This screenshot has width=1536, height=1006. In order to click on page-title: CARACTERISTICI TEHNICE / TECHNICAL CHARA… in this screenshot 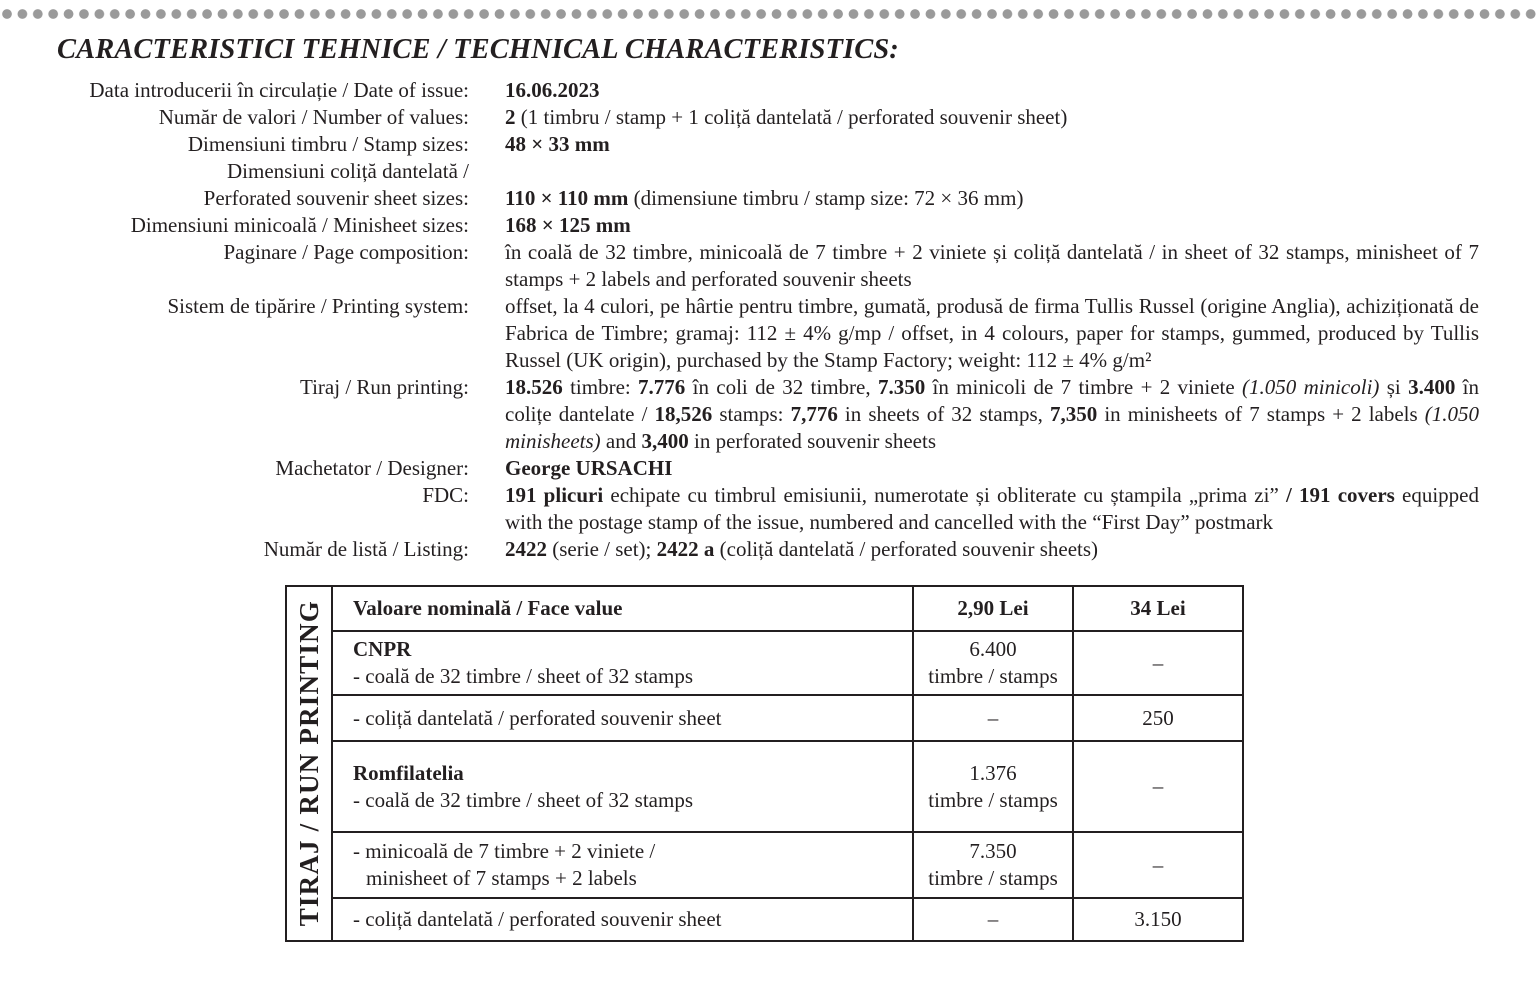, I will do `click(478, 49)`.